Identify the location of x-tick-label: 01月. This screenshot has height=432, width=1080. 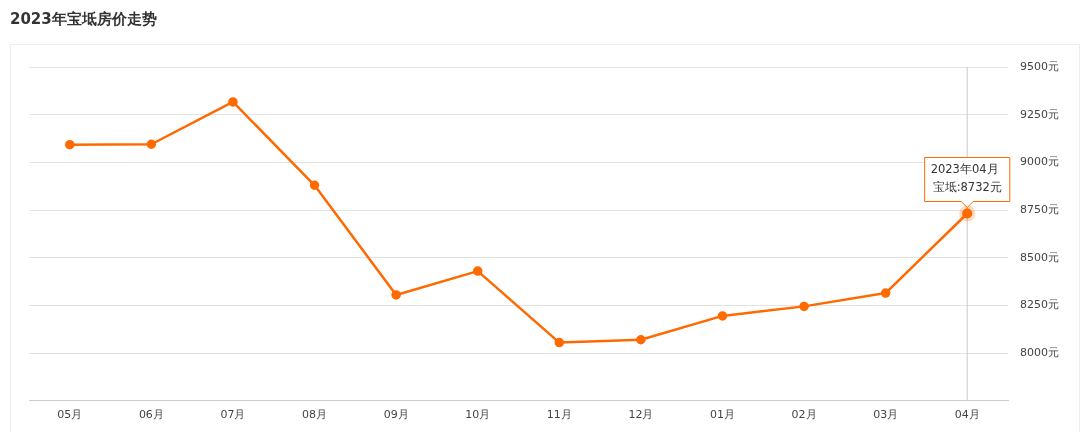
(722, 415).